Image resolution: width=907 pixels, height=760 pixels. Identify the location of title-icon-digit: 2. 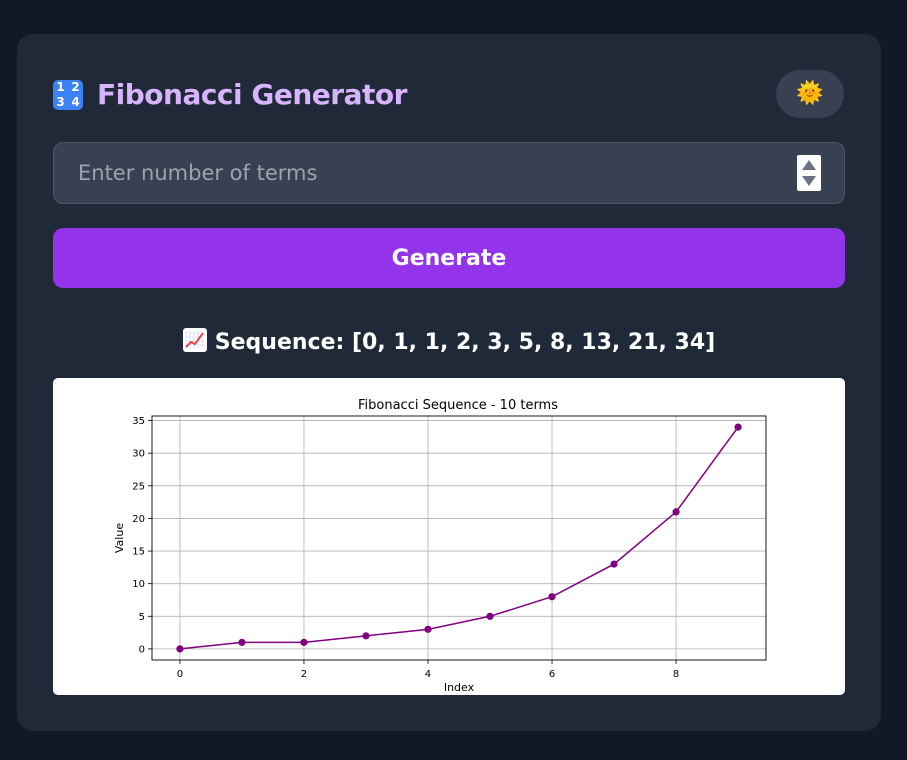
(75, 86).